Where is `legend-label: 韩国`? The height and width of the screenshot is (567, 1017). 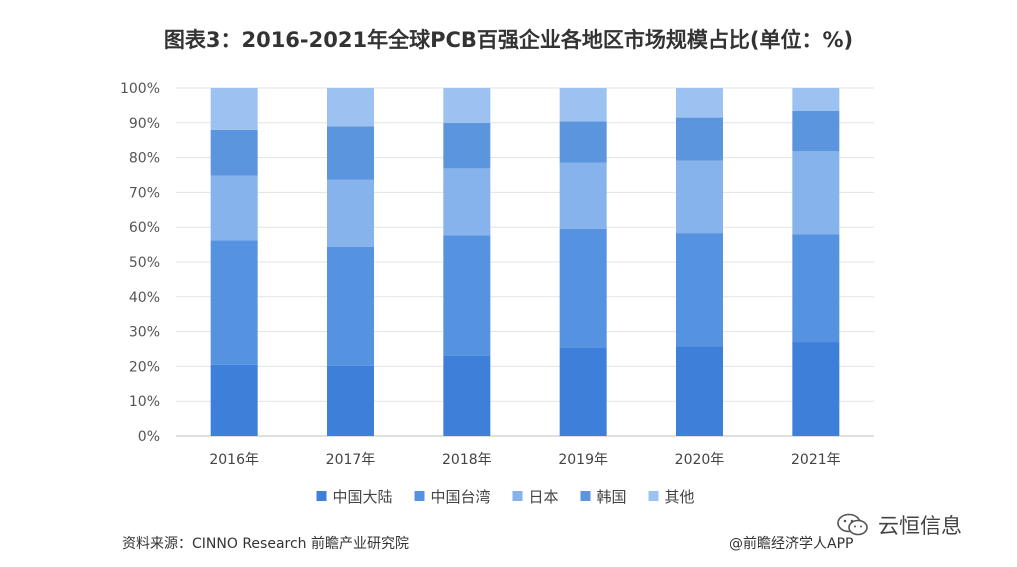
legend-label: 韩国 is located at coordinates (612, 497).